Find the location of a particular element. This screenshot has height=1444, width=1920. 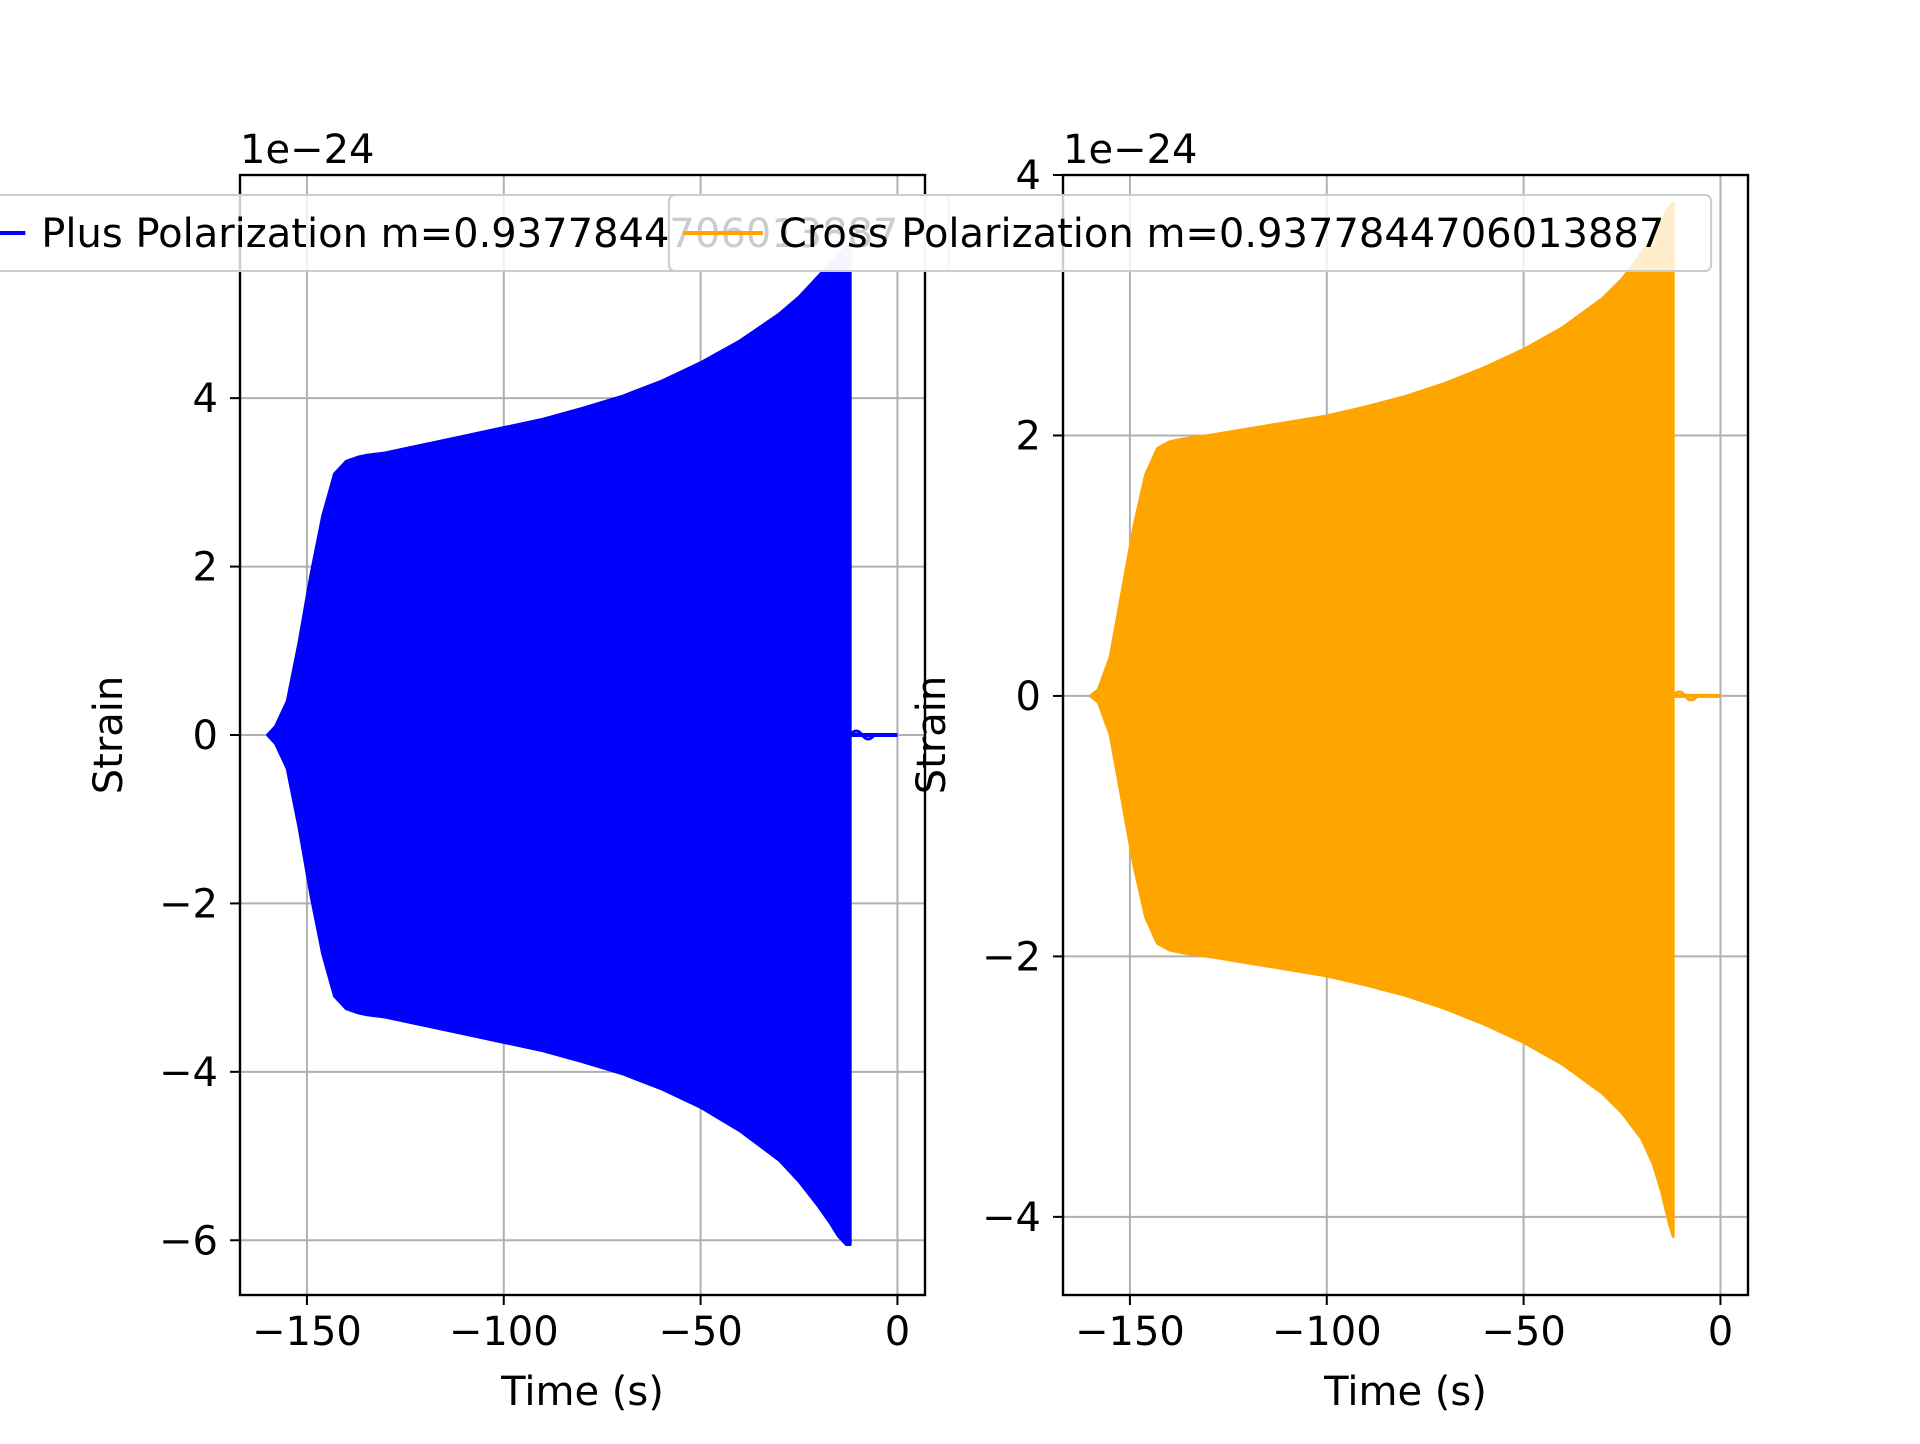

y-tick-label: −6 is located at coordinates (188, 1241).